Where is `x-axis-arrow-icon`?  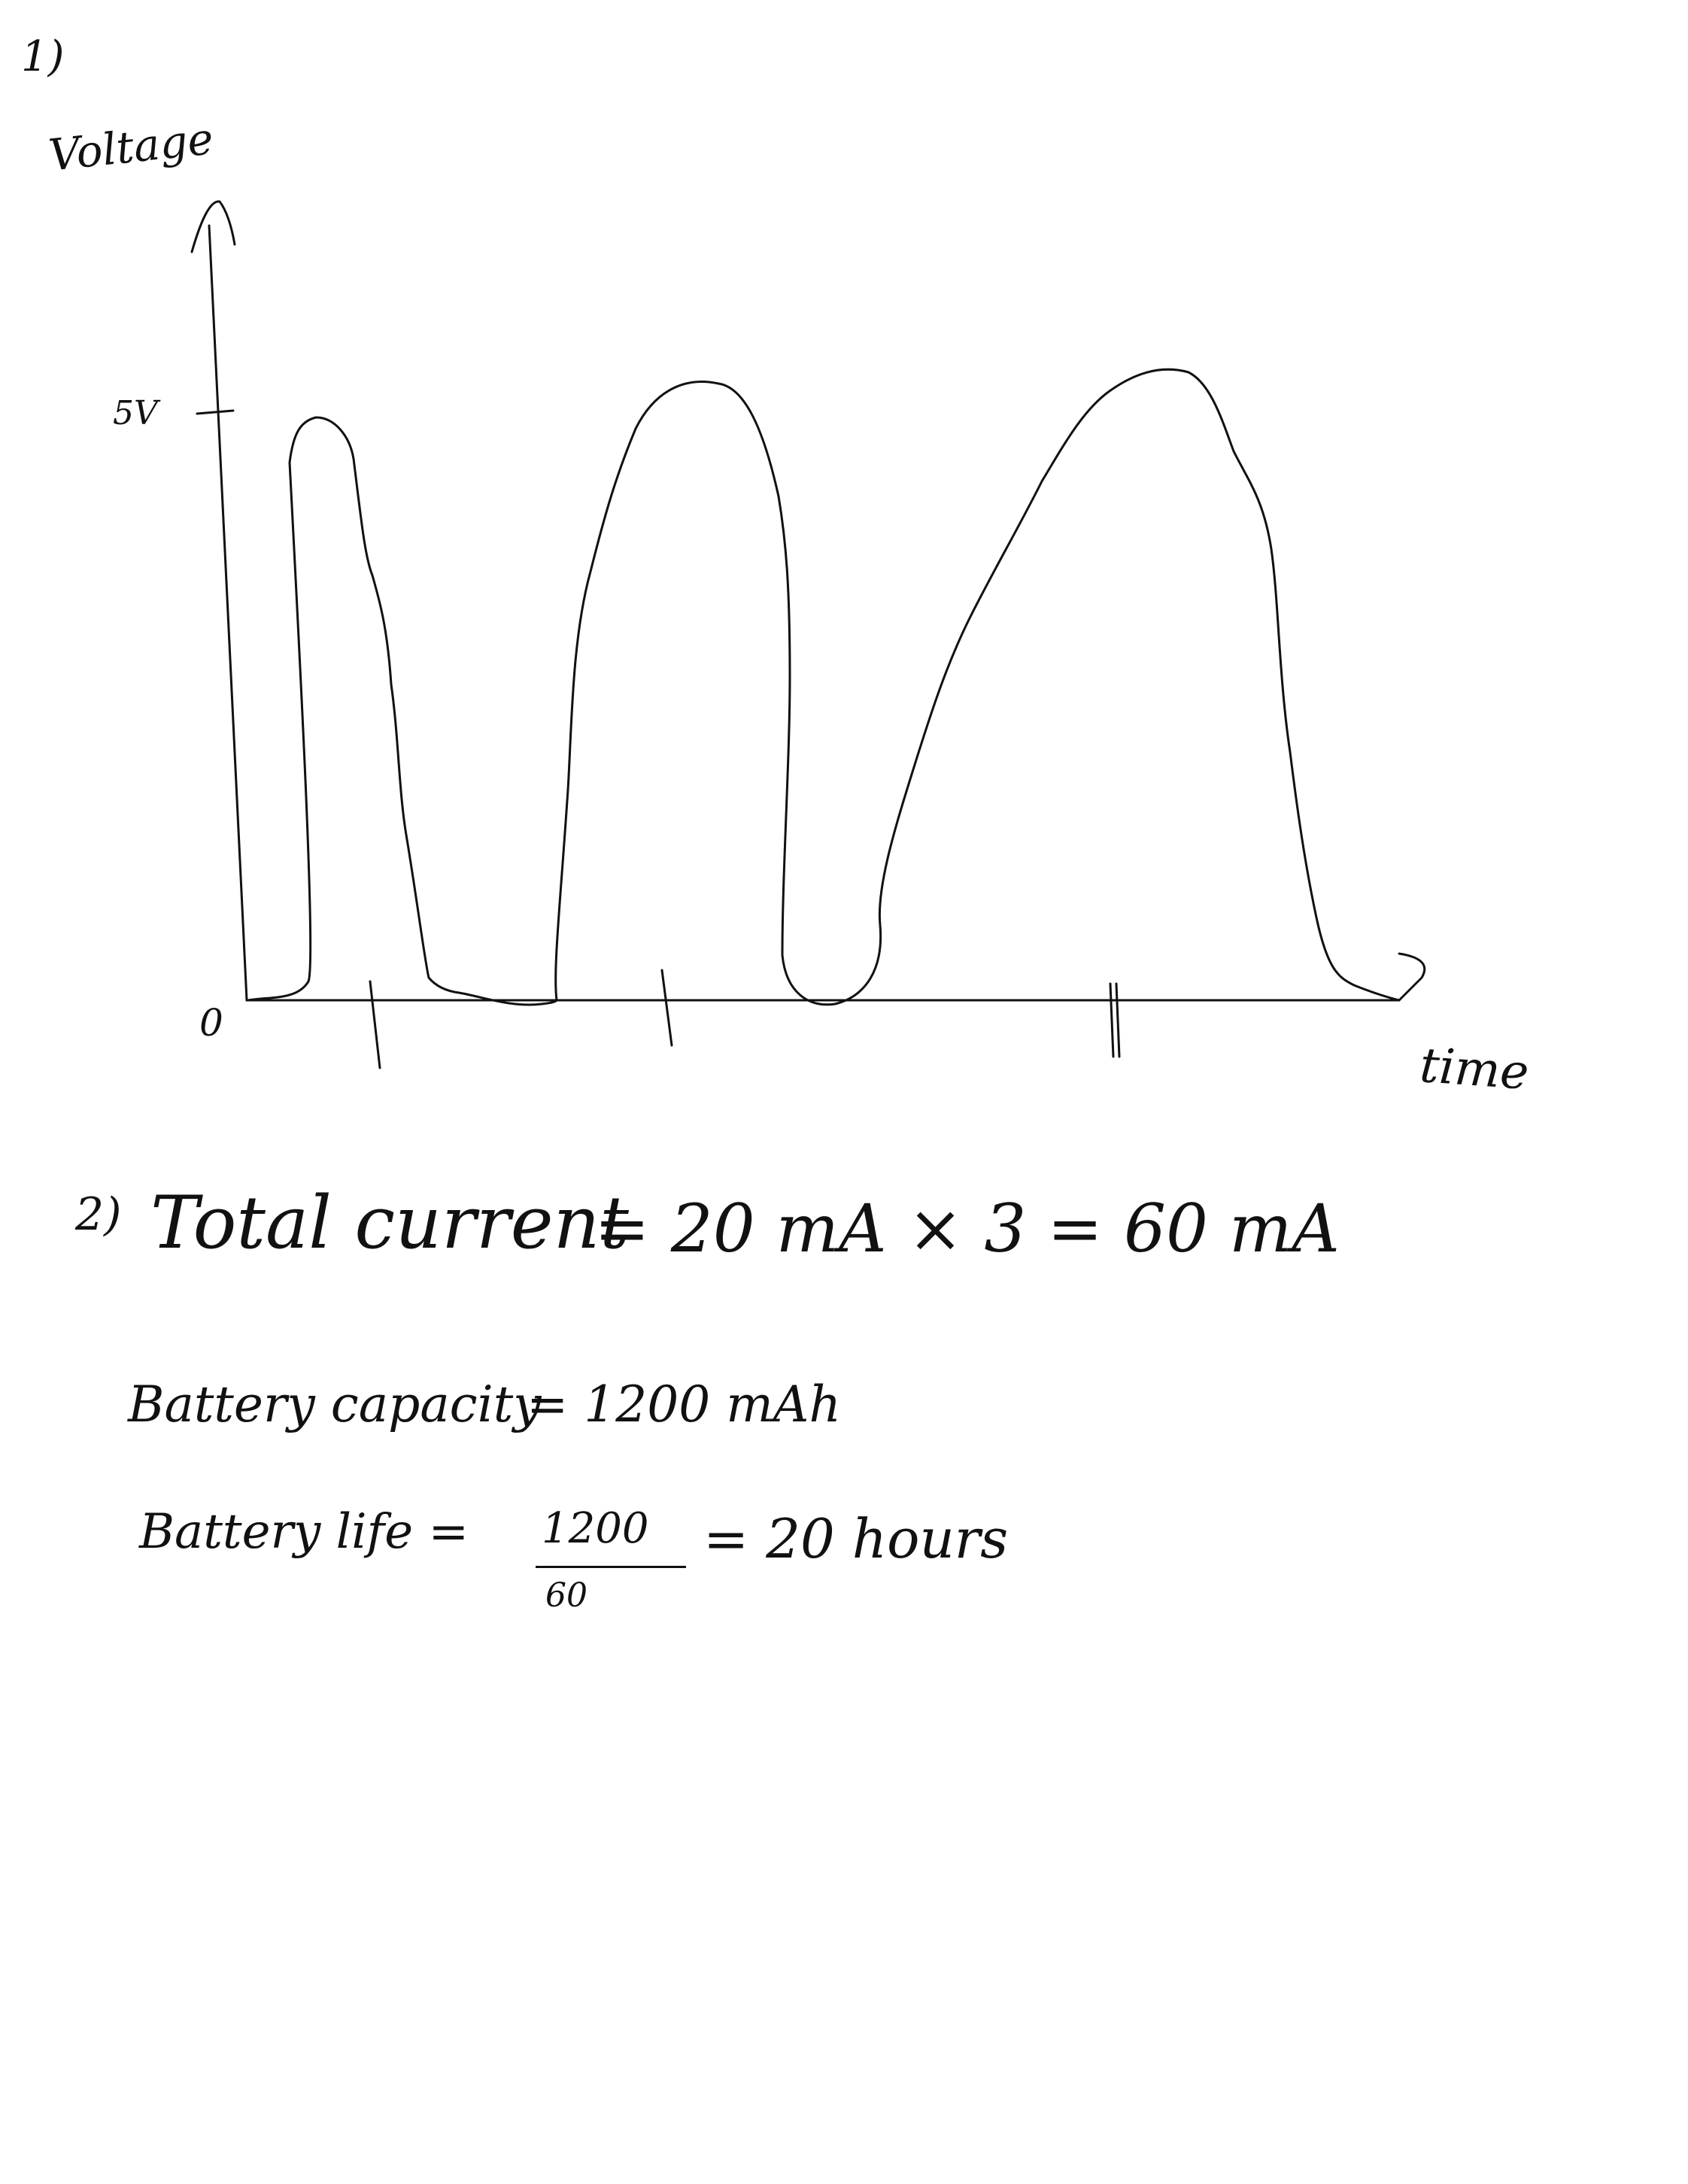
x-axis-arrow-icon is located at coordinates (1412, 977).